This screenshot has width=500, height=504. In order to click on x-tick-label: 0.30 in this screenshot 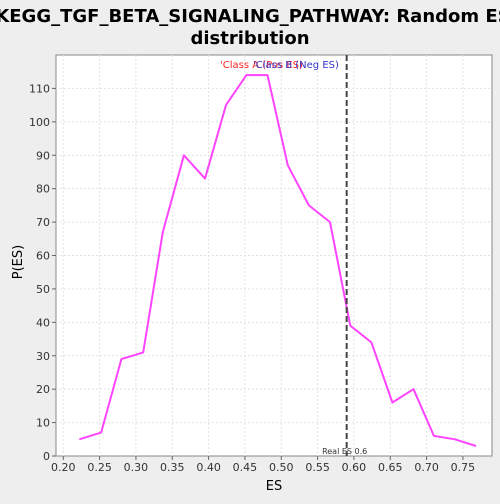, I will do `click(136, 467)`.